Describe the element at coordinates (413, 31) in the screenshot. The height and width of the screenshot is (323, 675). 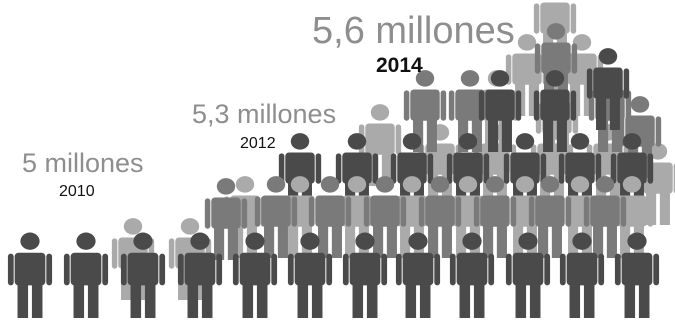
I see `value-label-2014: 5,6 millones` at that location.